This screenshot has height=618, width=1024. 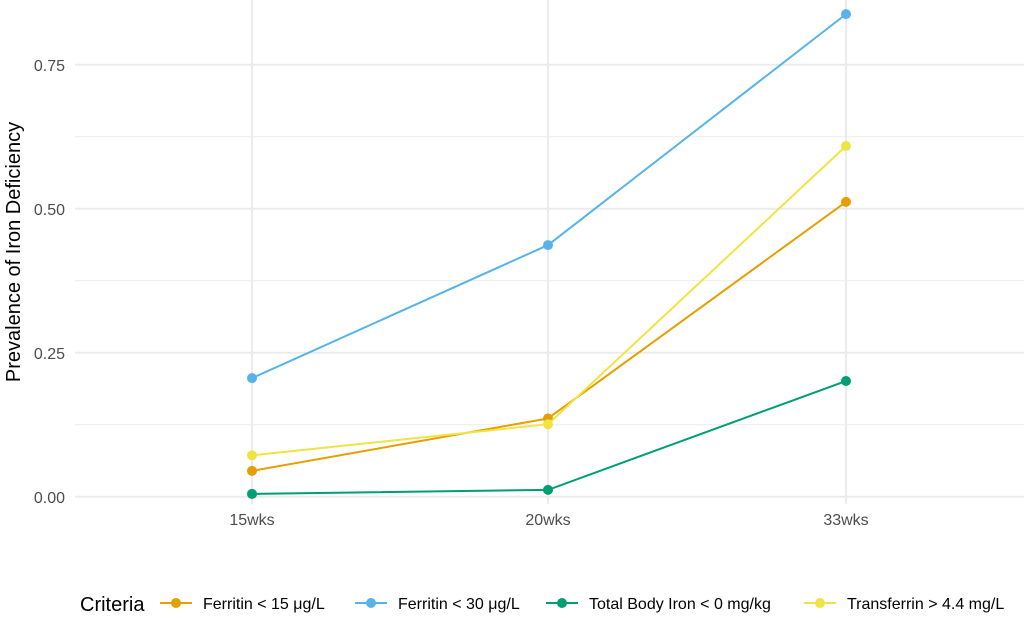 I want to click on legend-label: Ferritin < 30 μg/L, so click(x=459, y=604).